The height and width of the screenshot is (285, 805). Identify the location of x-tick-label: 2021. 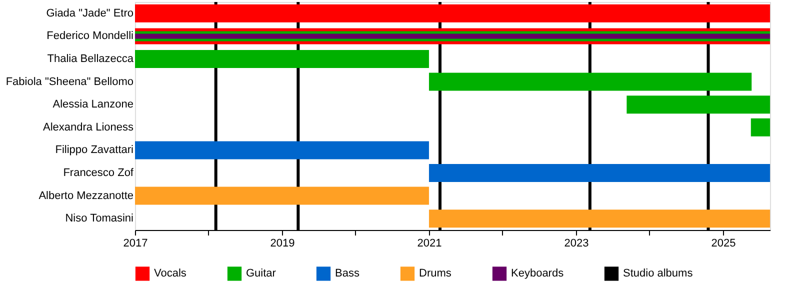
(429, 244).